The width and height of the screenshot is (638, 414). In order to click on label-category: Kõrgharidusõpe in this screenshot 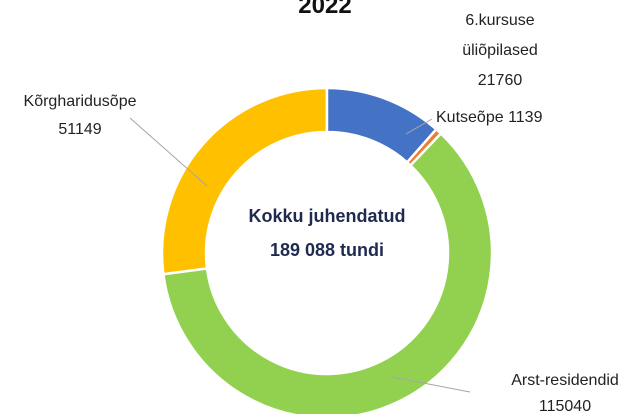, I will do `click(80, 101)`.